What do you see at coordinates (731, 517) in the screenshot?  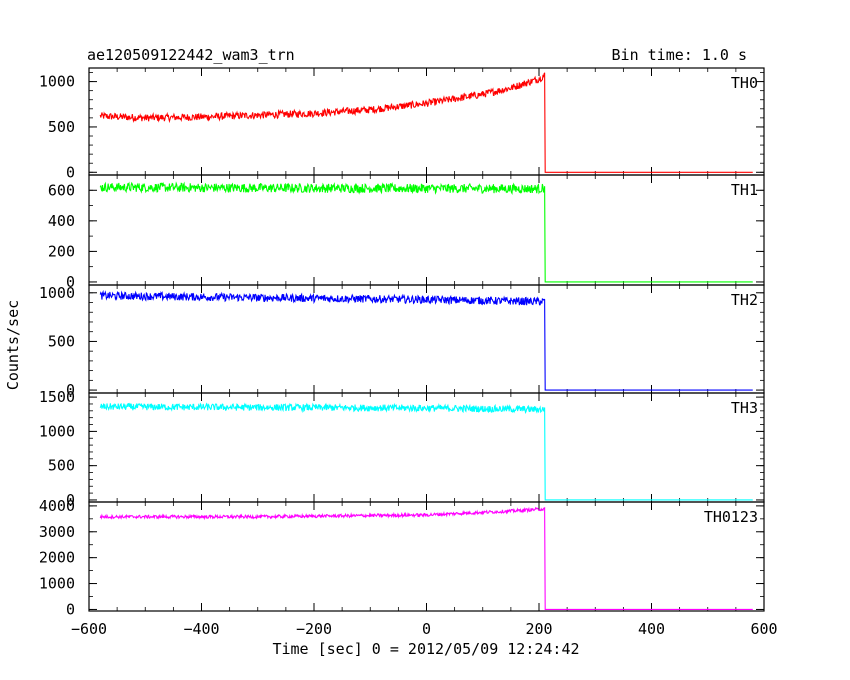 I see `panel-label: TH0123` at bounding box center [731, 517].